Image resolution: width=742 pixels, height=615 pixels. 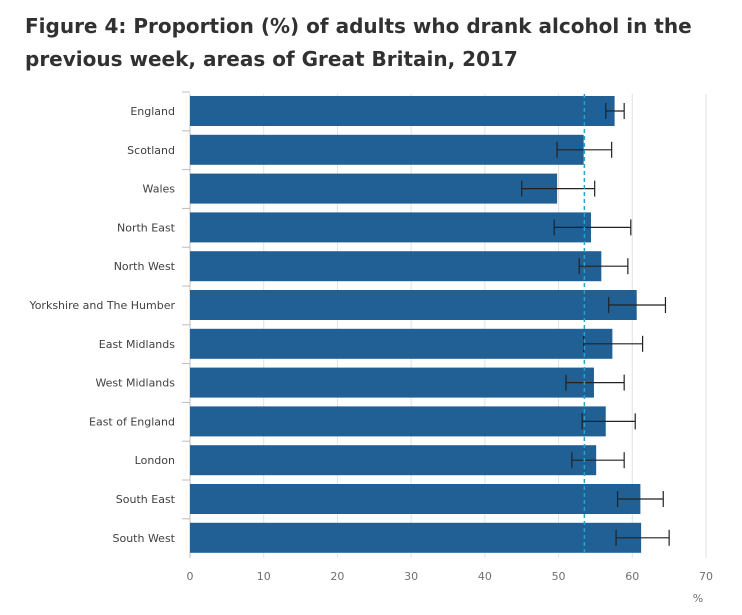 What do you see at coordinates (159, 189) in the screenshot?
I see `category-label: Wales` at bounding box center [159, 189].